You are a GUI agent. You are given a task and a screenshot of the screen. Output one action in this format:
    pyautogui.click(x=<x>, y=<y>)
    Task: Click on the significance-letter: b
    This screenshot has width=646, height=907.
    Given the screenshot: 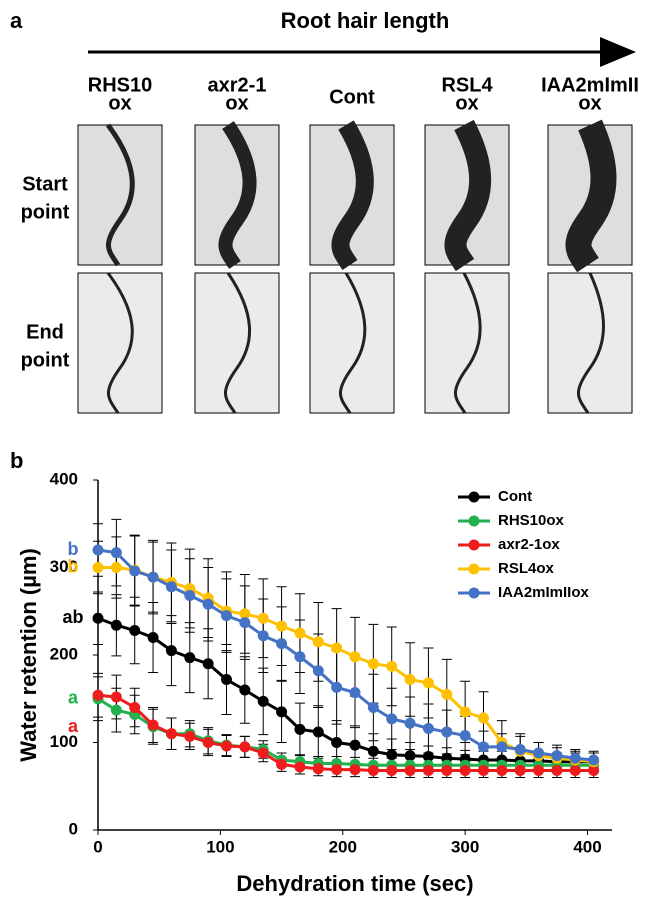 What is the action you would take?
    pyautogui.click(x=73, y=549)
    